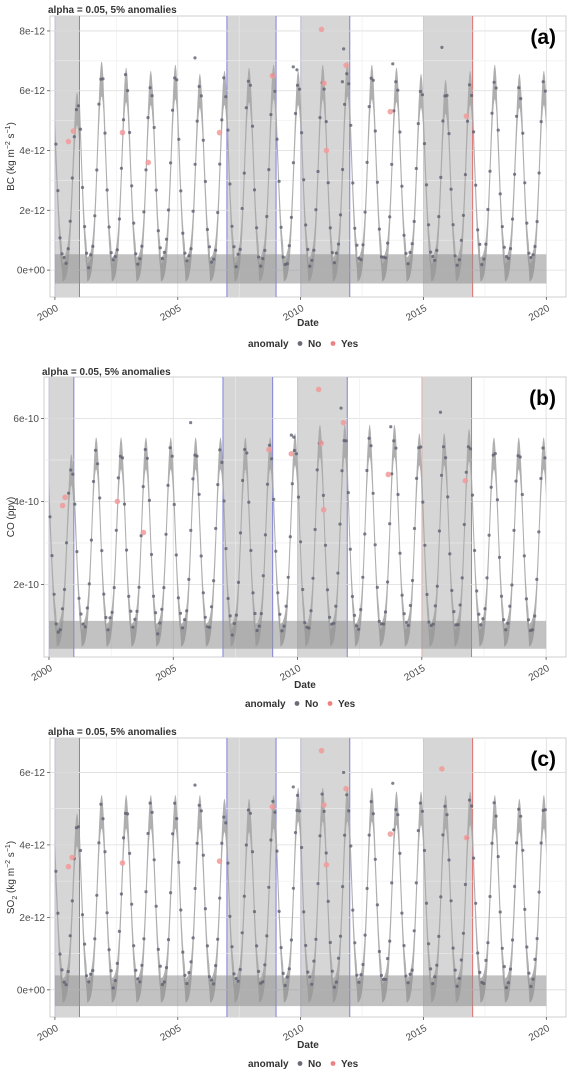  Describe the element at coordinates (112, 10) in the screenshot. I see `chart-title: alpha = 0.05, 5% anomalies` at that location.